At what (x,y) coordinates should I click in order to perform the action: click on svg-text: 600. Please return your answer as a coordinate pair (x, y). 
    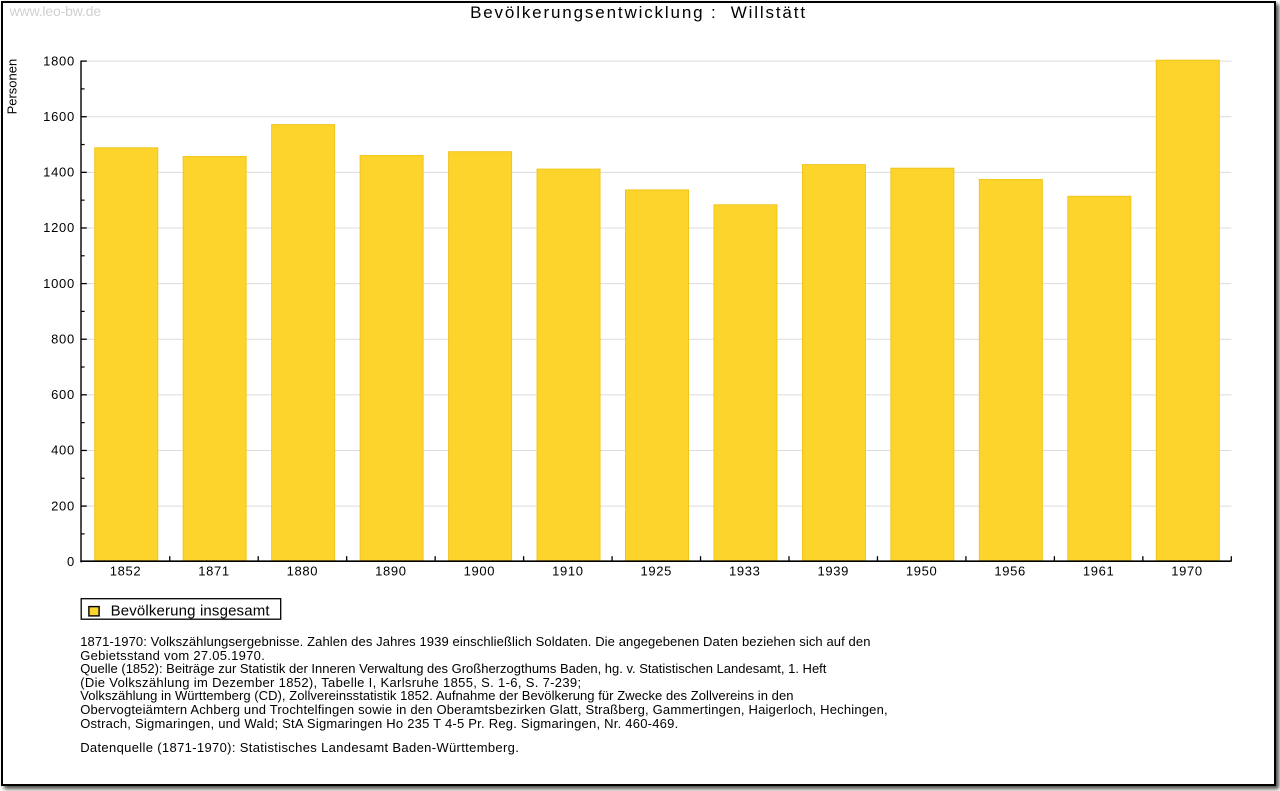
    Looking at the image, I should click on (63, 394).